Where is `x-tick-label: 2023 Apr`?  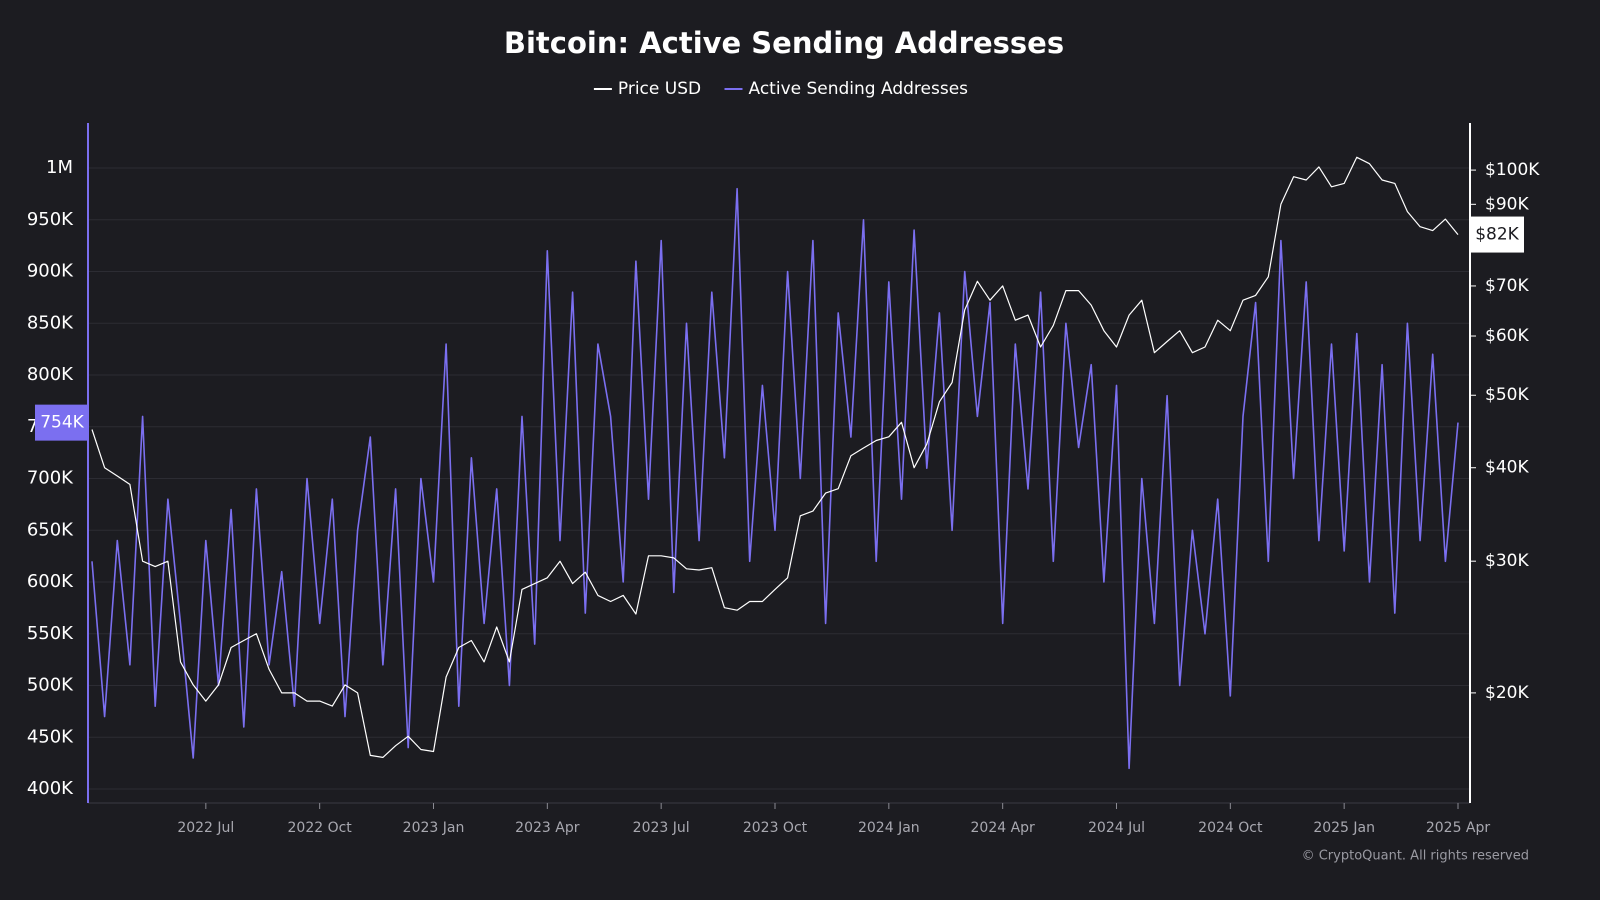 x-tick-label: 2023 Apr is located at coordinates (547, 828).